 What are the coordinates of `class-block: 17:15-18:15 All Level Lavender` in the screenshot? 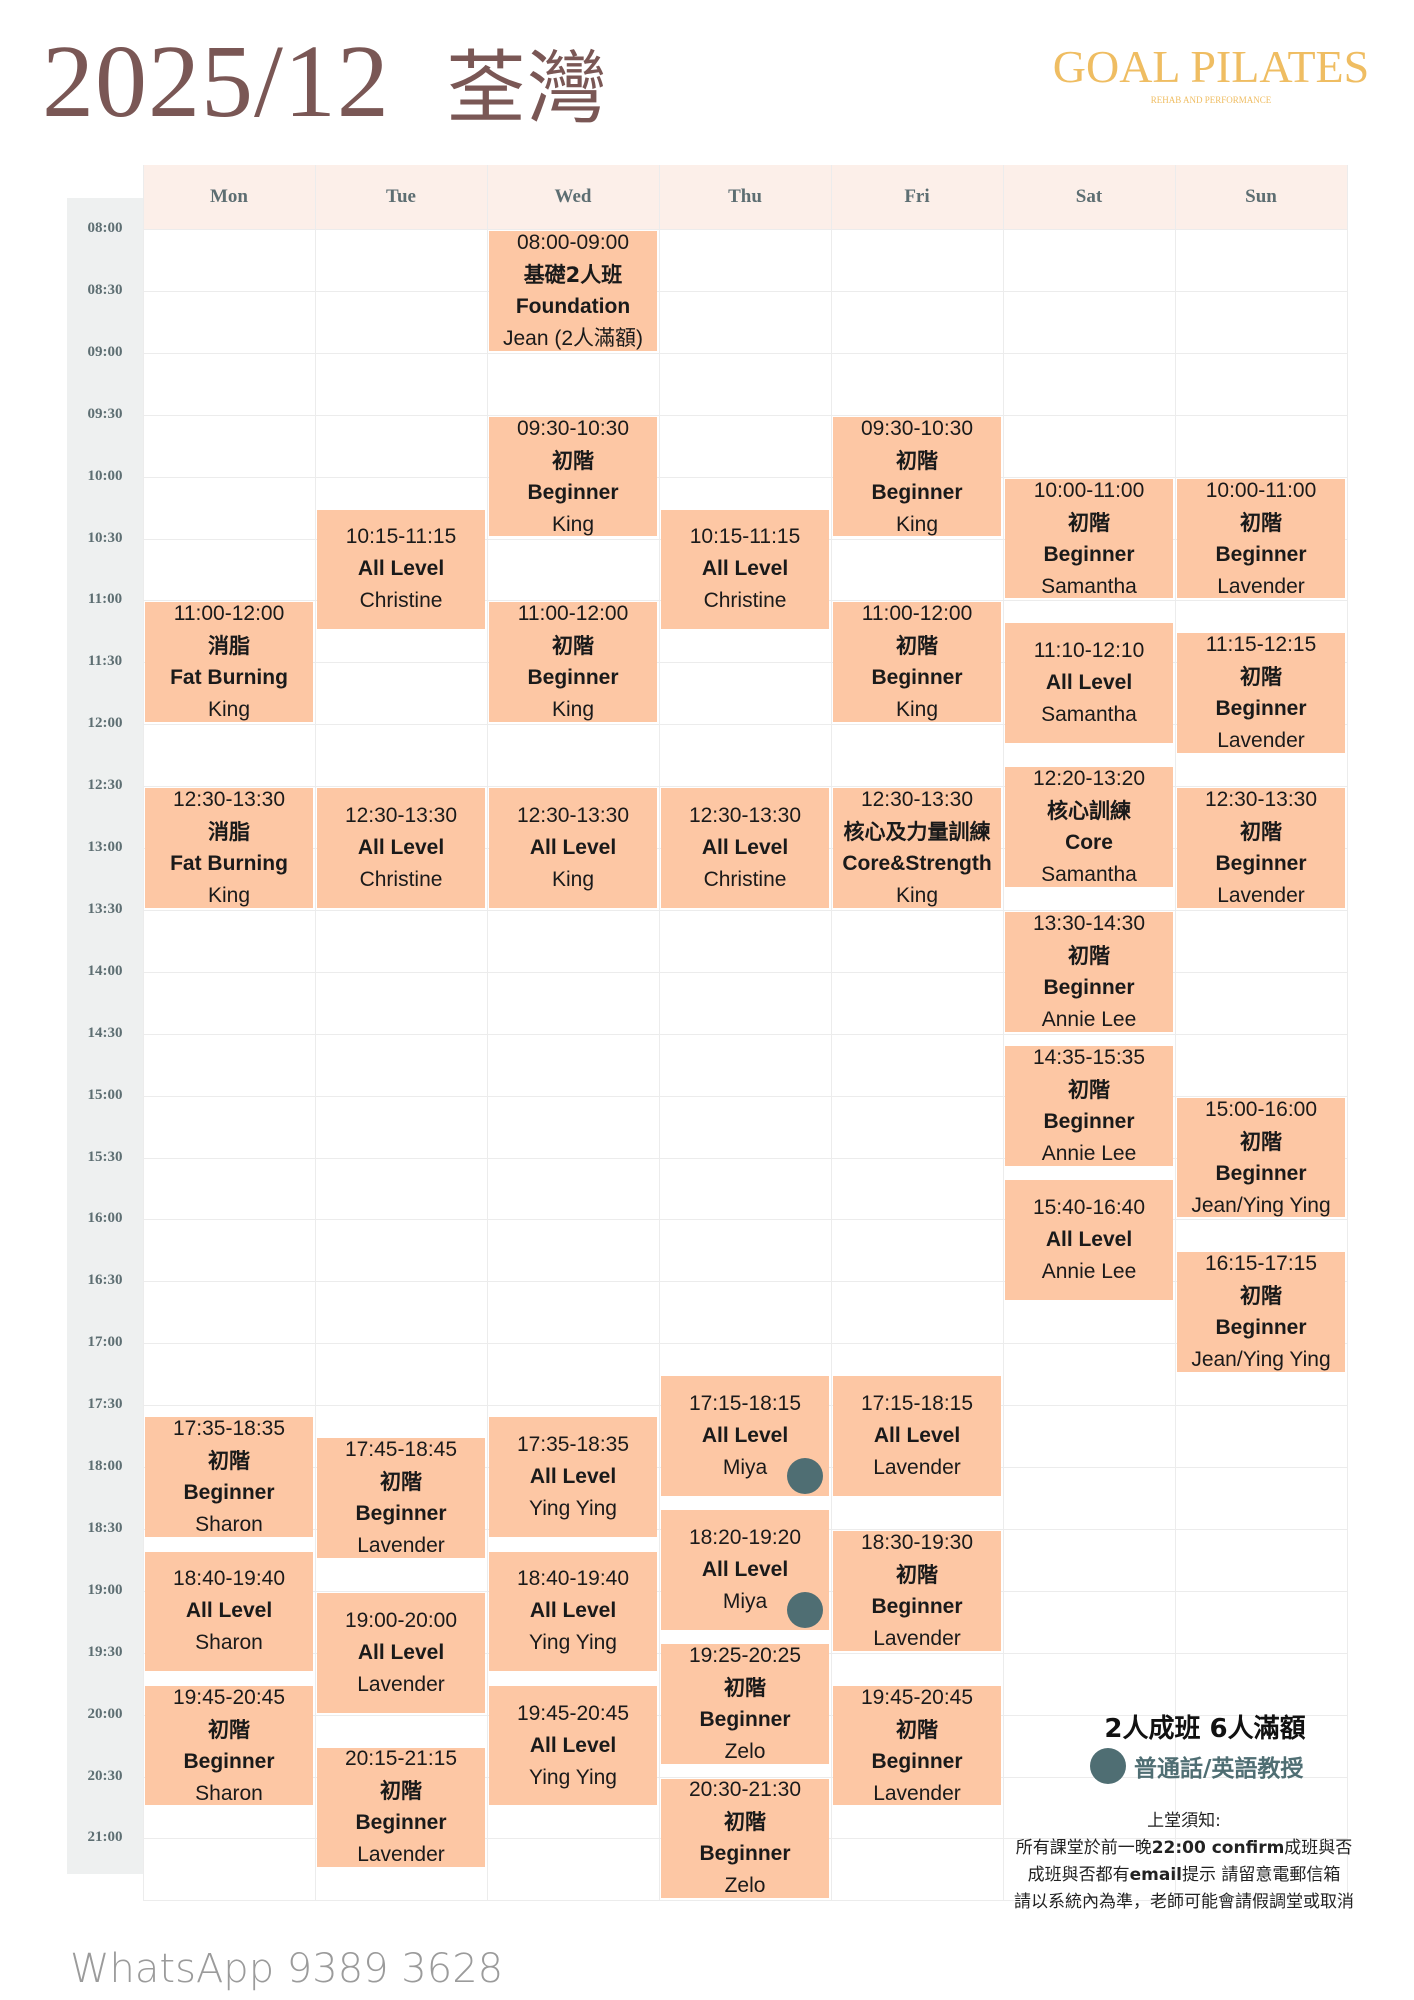 It's located at (917, 1436).